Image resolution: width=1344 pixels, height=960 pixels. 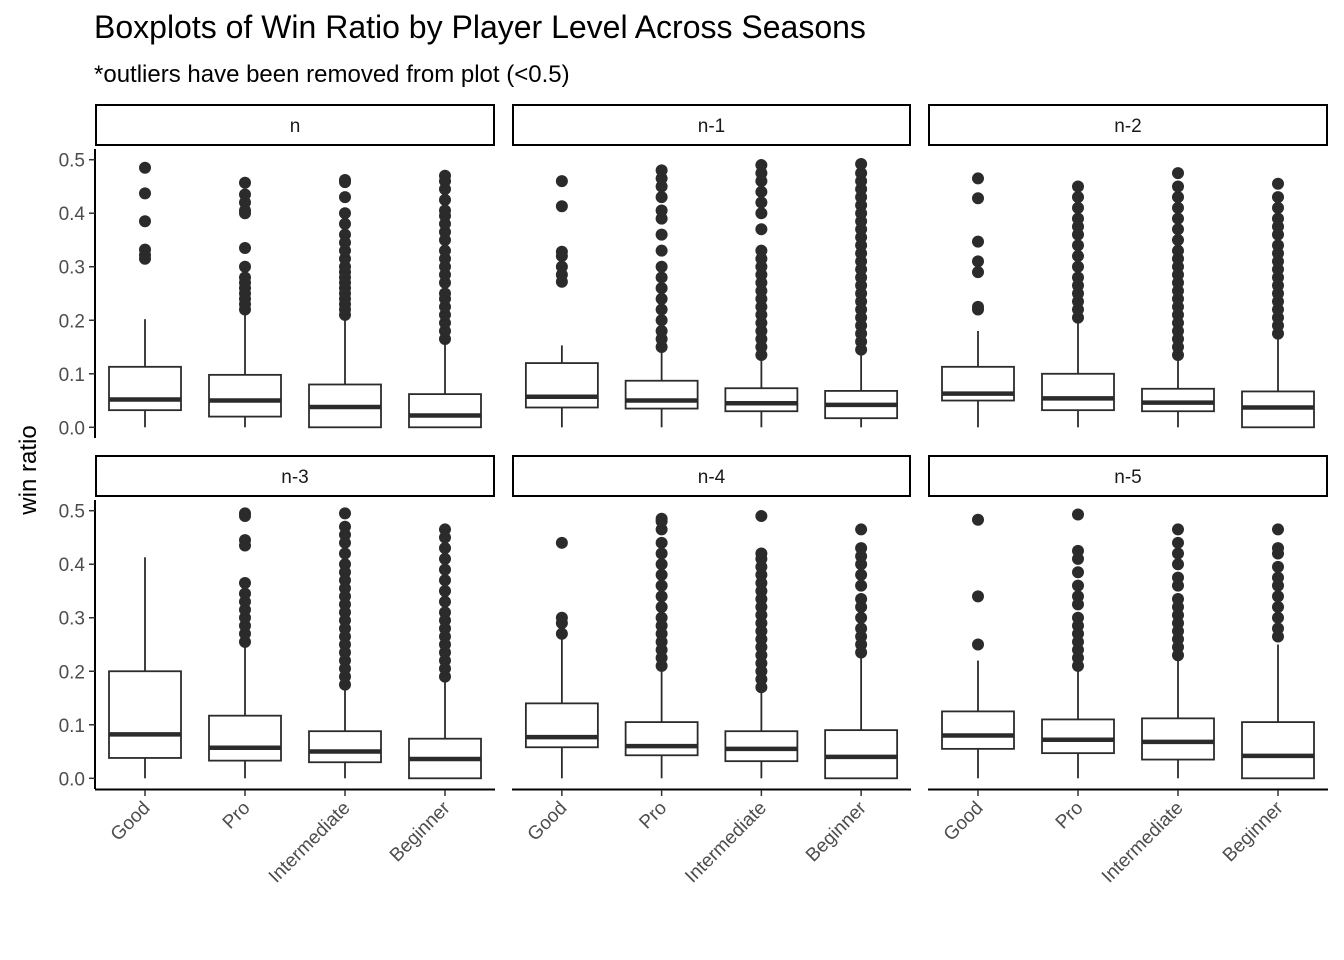 What do you see at coordinates (72, 726) in the screenshot?
I see `y-tick-label: 0.1` at bounding box center [72, 726].